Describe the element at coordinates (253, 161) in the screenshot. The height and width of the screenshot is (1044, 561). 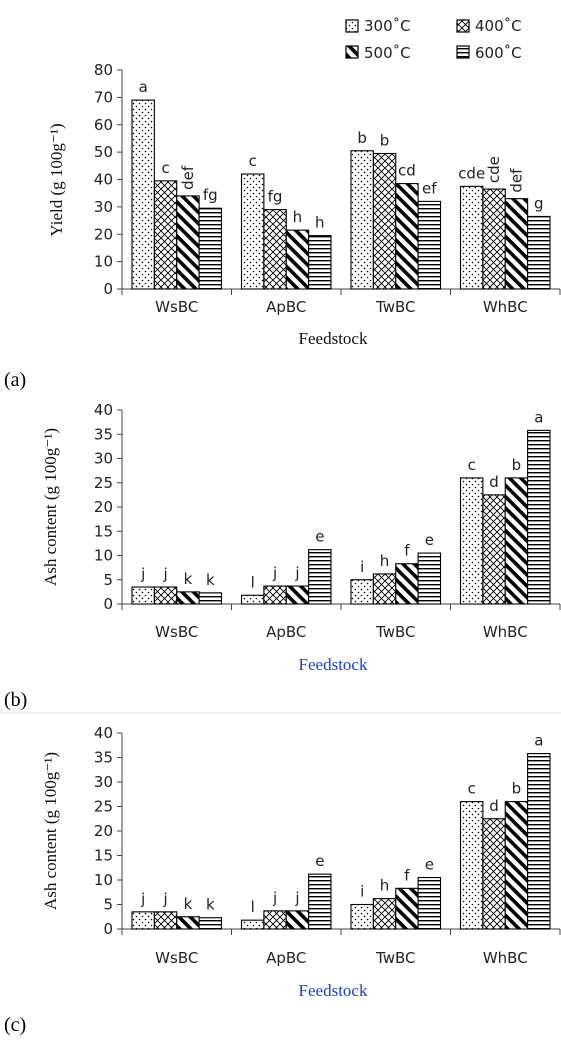
I see `significance-label: c` at that location.